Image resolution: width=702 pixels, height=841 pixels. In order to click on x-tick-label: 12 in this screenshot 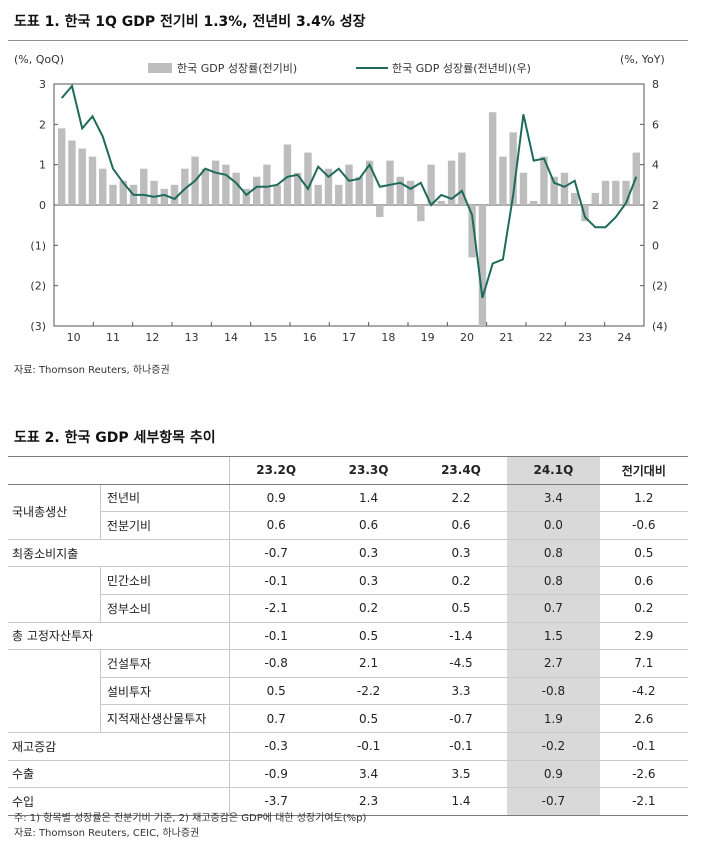, I will do `click(152, 337)`.